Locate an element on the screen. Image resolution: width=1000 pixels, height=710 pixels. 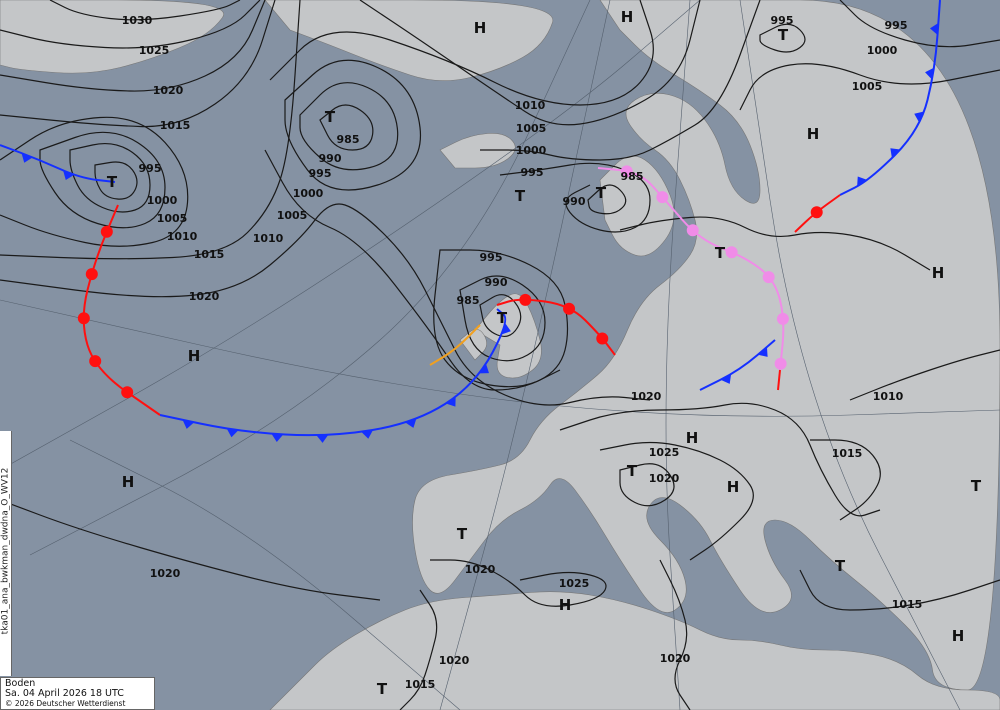
product-id: tka01_ana_bwkman_dwdna_O_WV12 is located at coordinates (5, 551).